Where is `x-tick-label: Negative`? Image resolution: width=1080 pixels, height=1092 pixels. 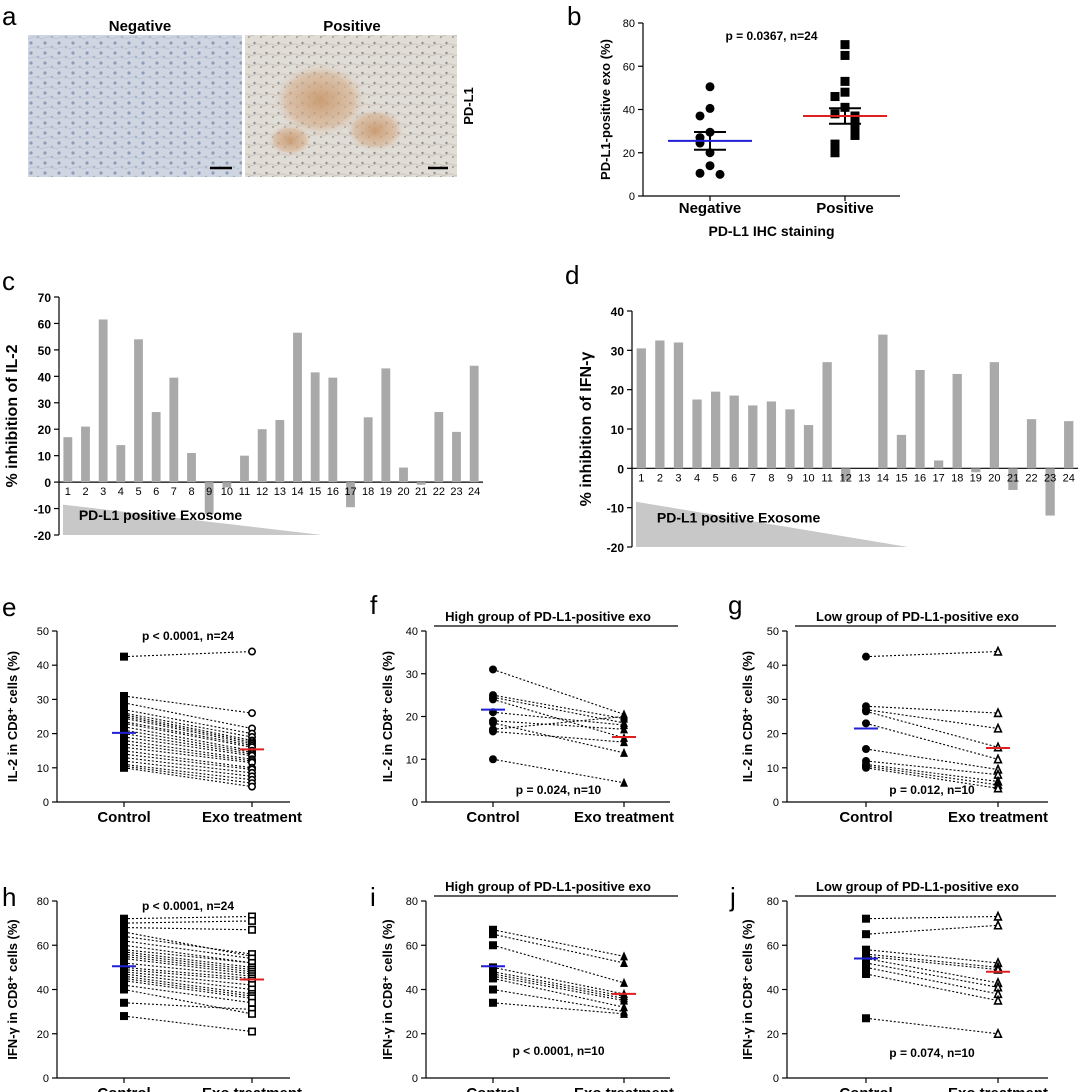 x-tick-label: Negative is located at coordinates (710, 208).